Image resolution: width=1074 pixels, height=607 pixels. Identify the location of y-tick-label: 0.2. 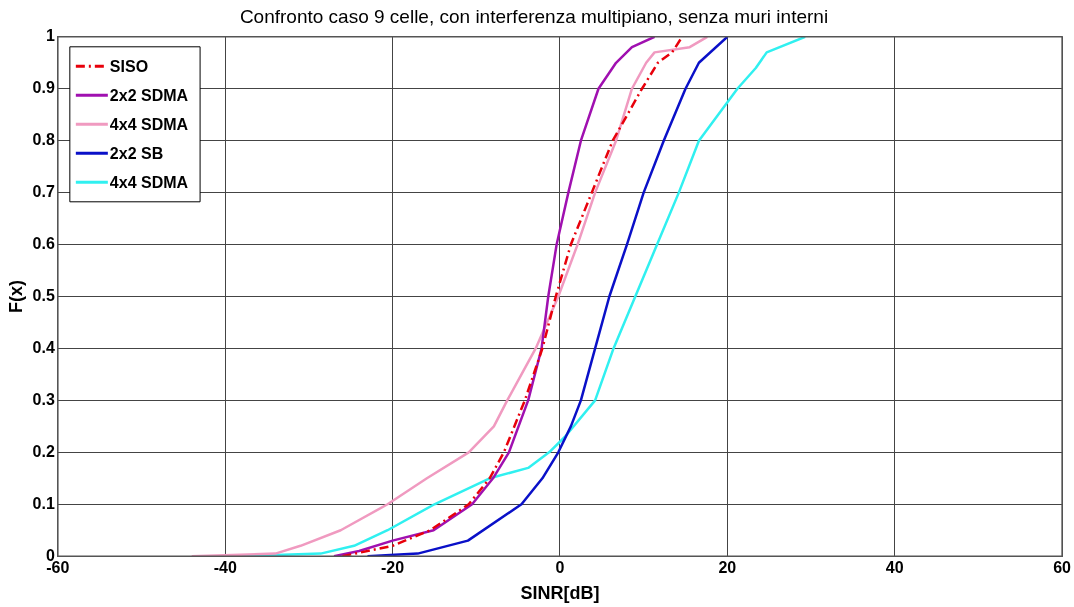
(43, 451).